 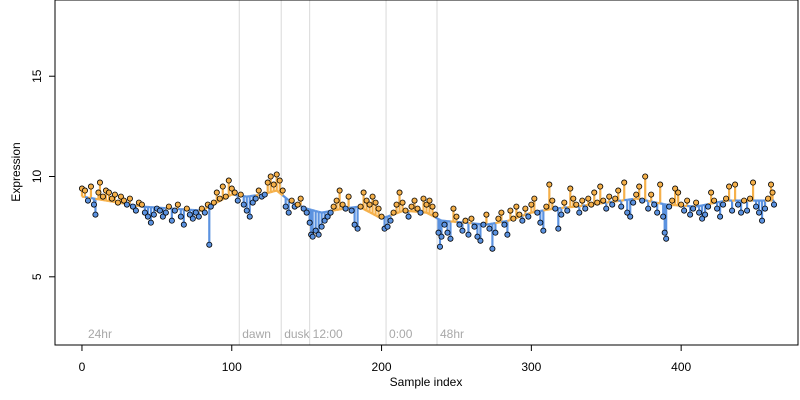 What do you see at coordinates (452, 334) in the screenshot?
I see `phase-label: 48hr` at bounding box center [452, 334].